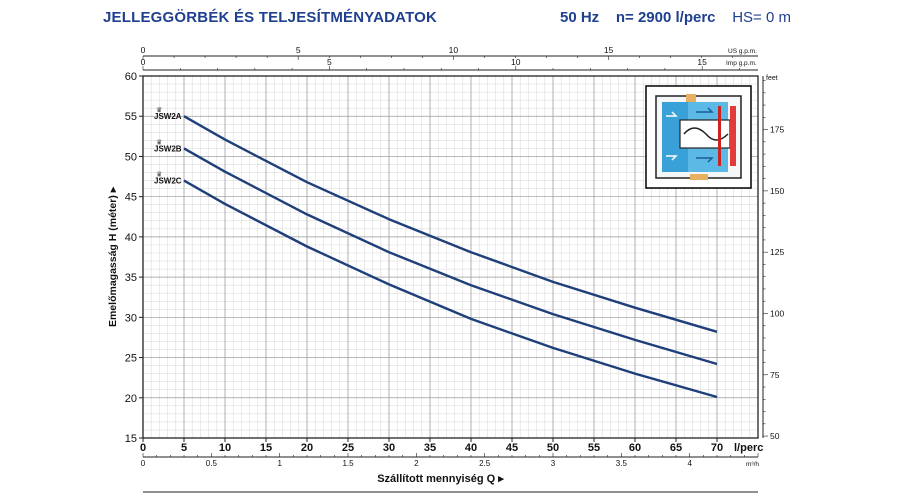 Image resolution: width=900 pixels, height=500 pixels. Describe the element at coordinates (635, 448) in the screenshot. I see `x-tick-label: 60` at that location.